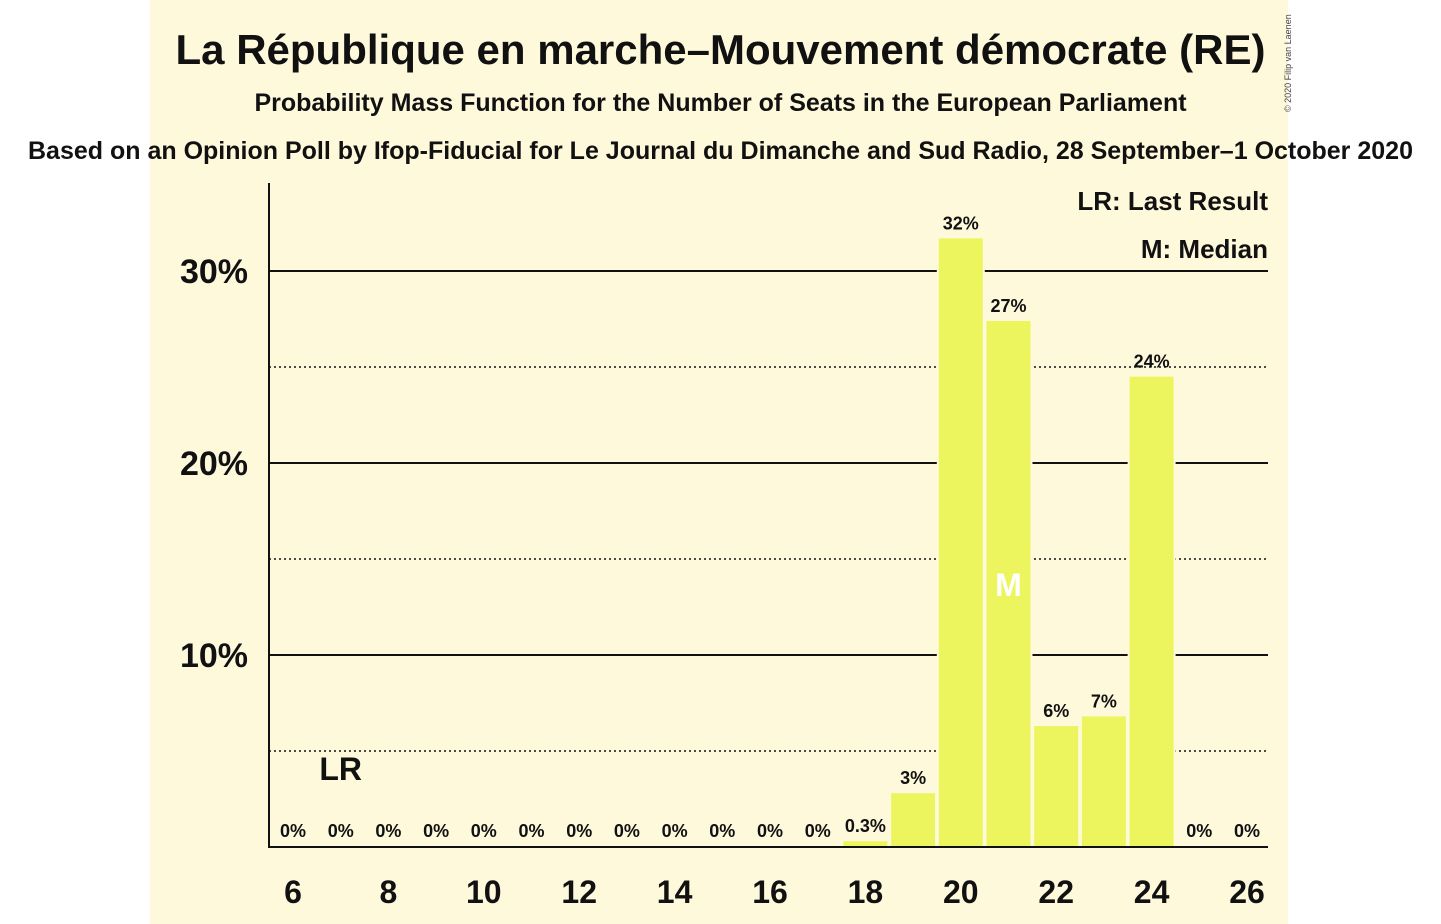  What do you see at coordinates (1056, 892) in the screenshot?
I see `x-tick-label: 22` at bounding box center [1056, 892].